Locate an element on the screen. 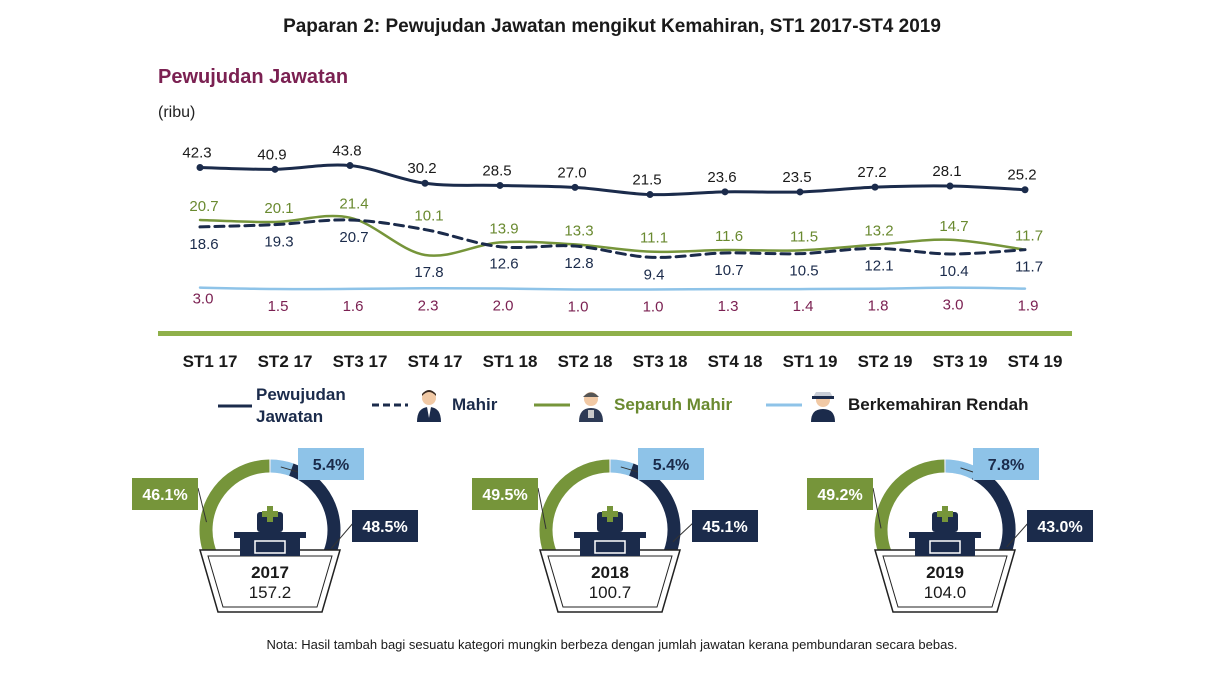 This screenshot has height=677, width=1224. data-label-rendah-10: 3.0 is located at coordinates (953, 305).